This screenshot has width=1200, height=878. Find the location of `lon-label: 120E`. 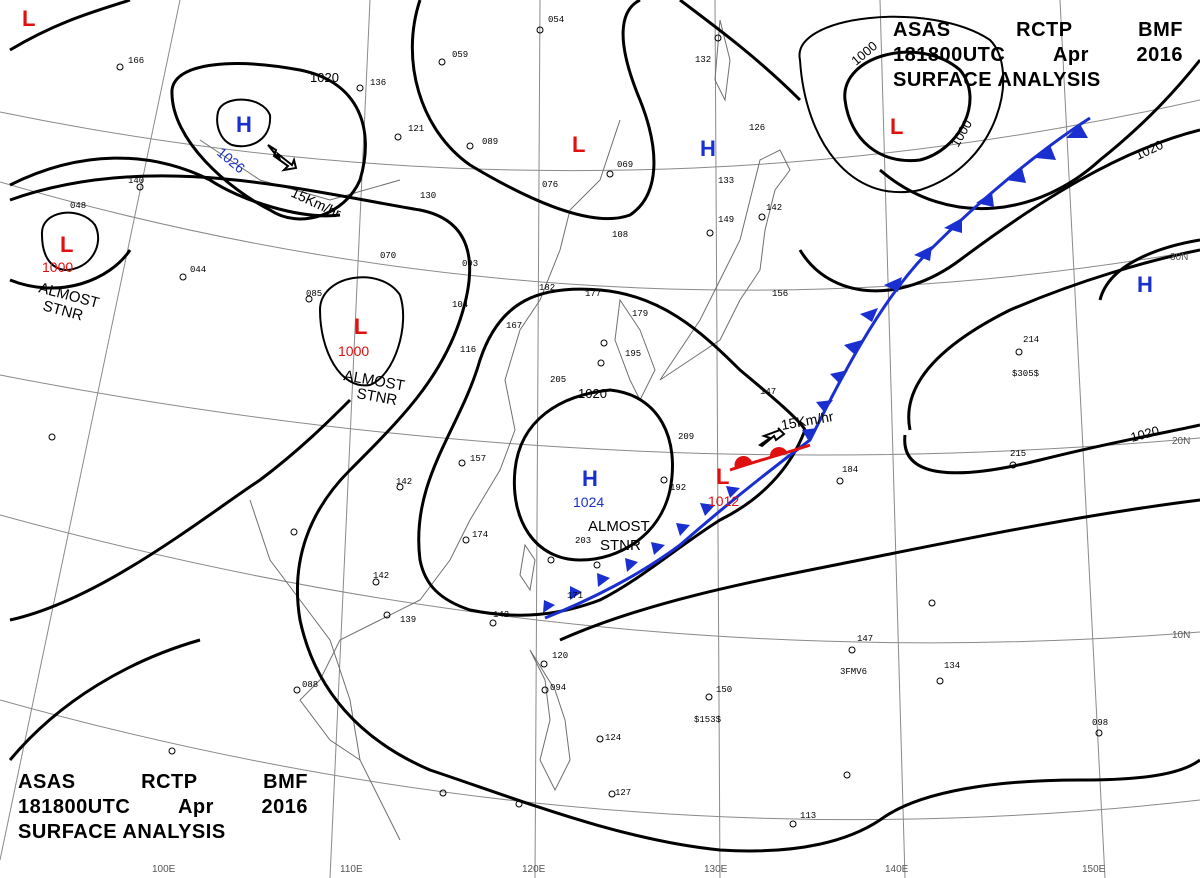

lon-label: 120E is located at coordinates (534, 869).